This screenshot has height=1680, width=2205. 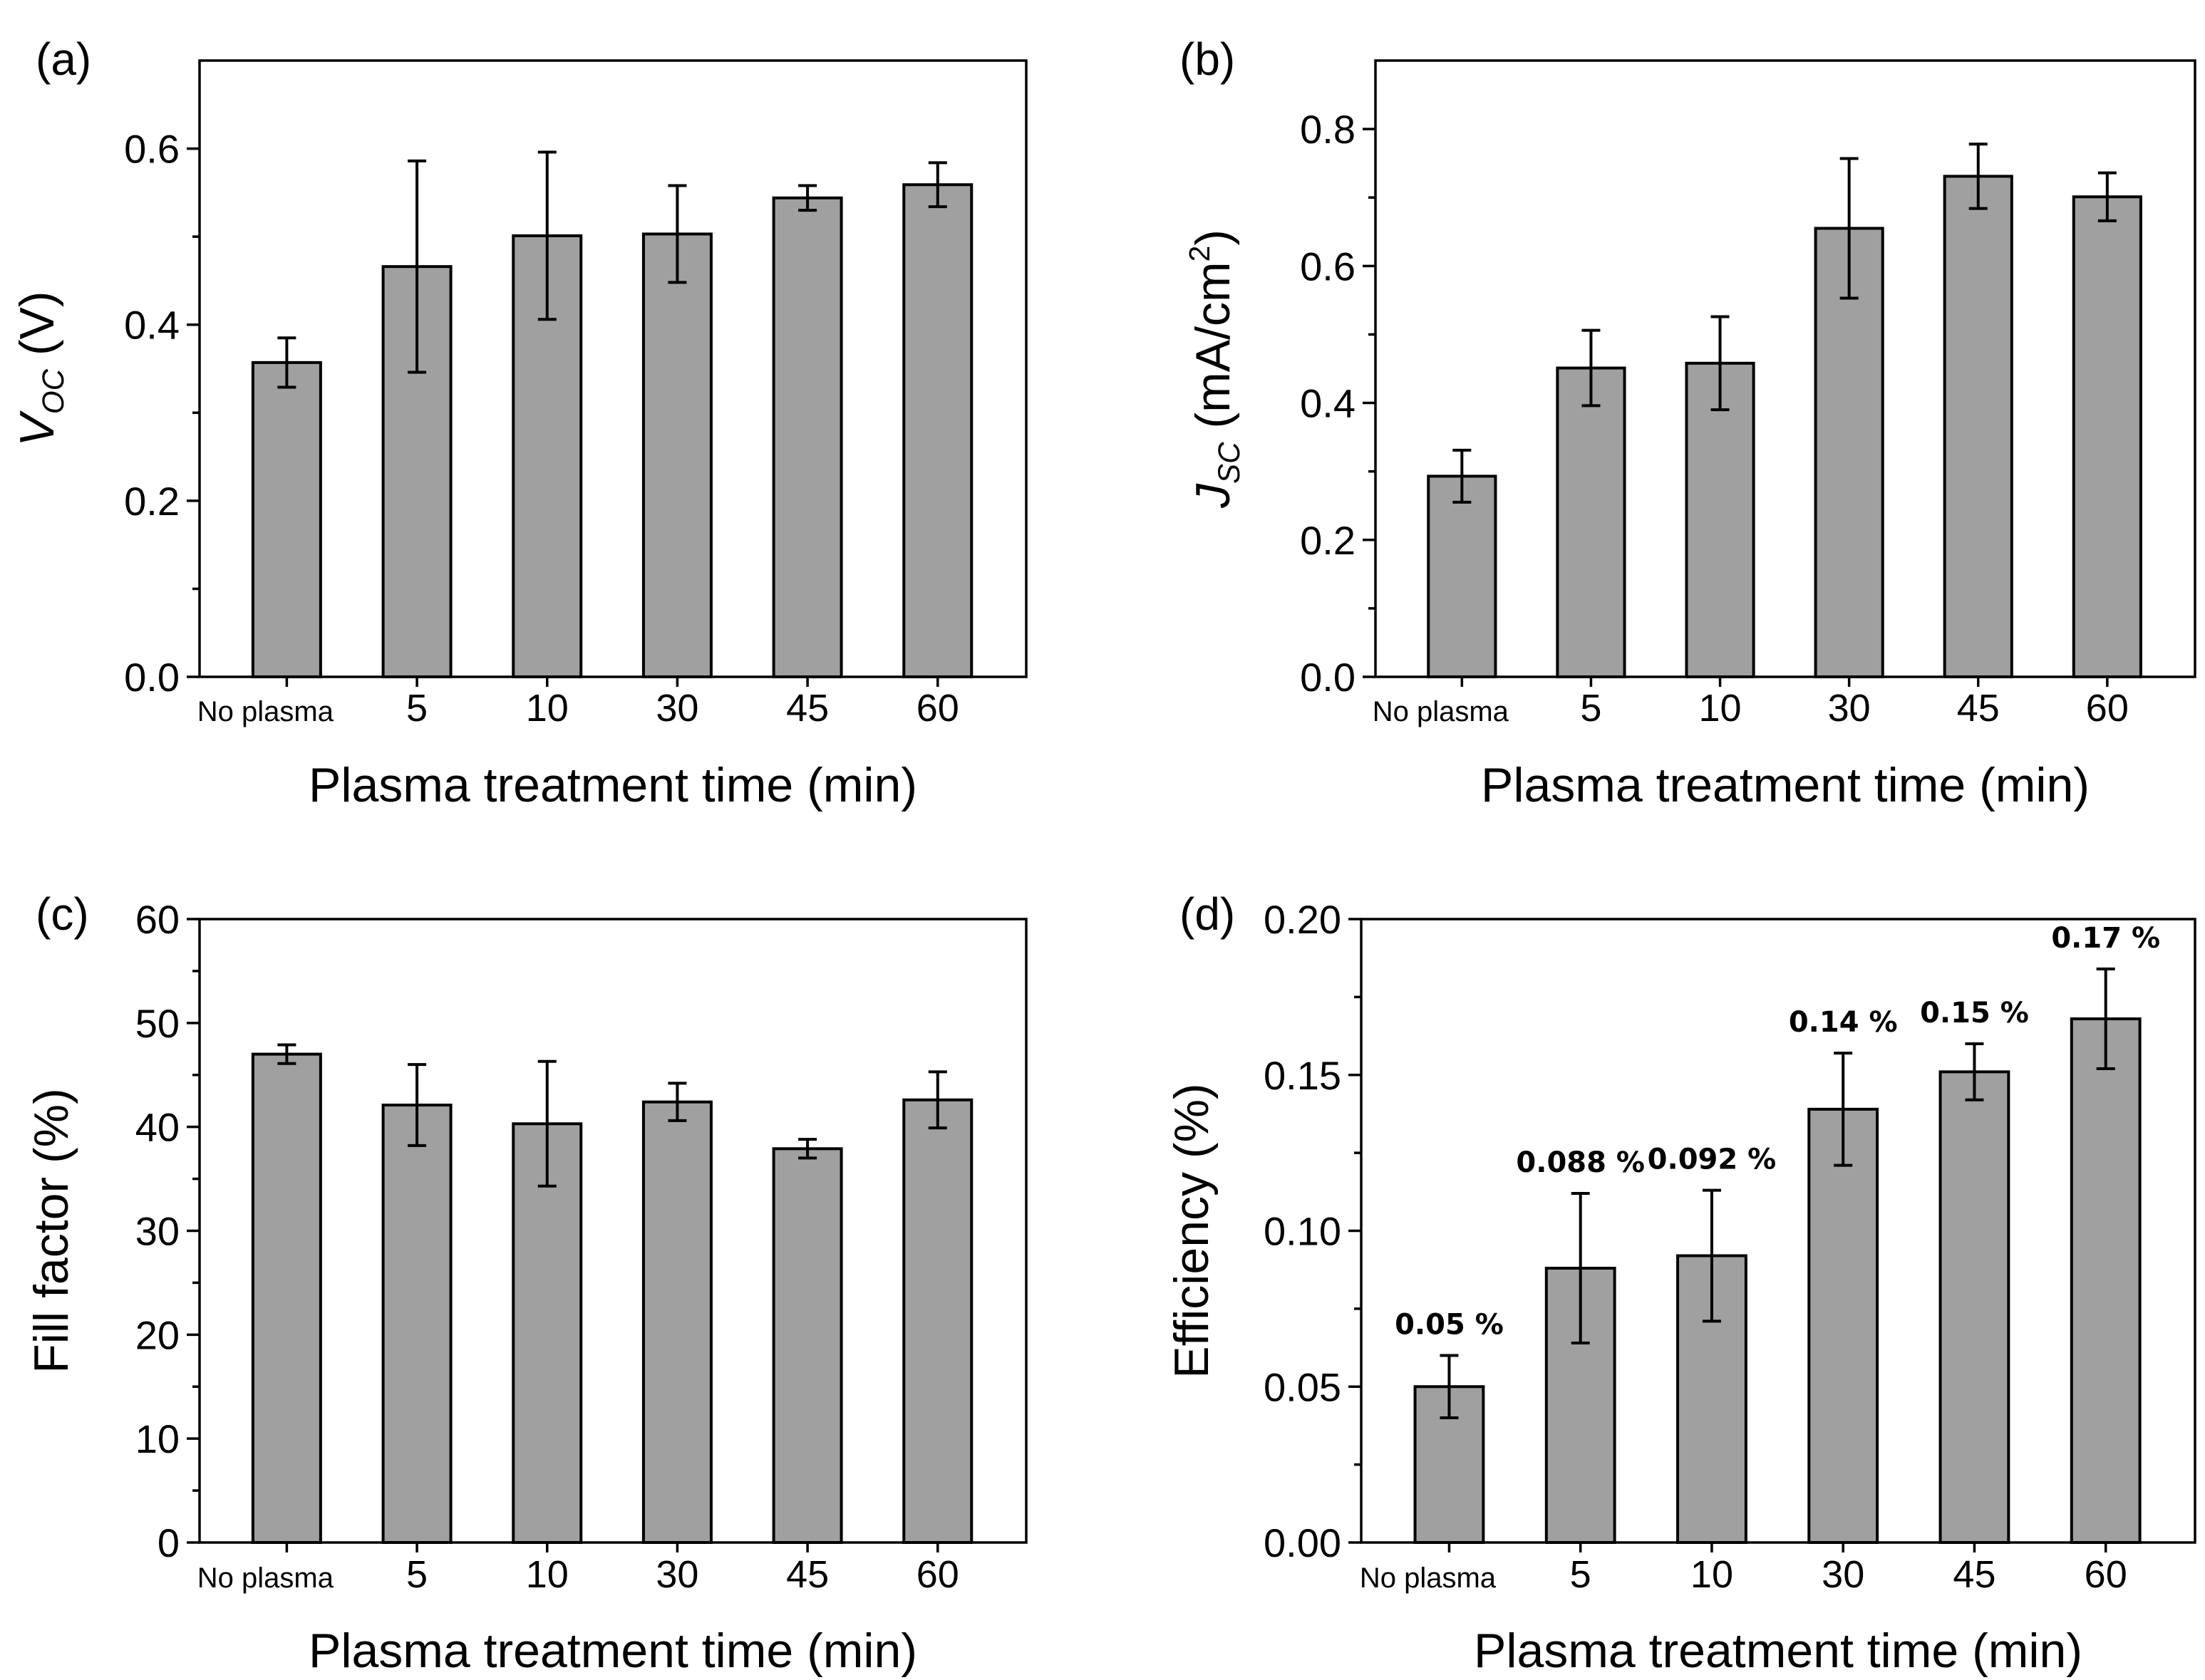 I want to click on panel-label: (c), so click(x=62, y=914).